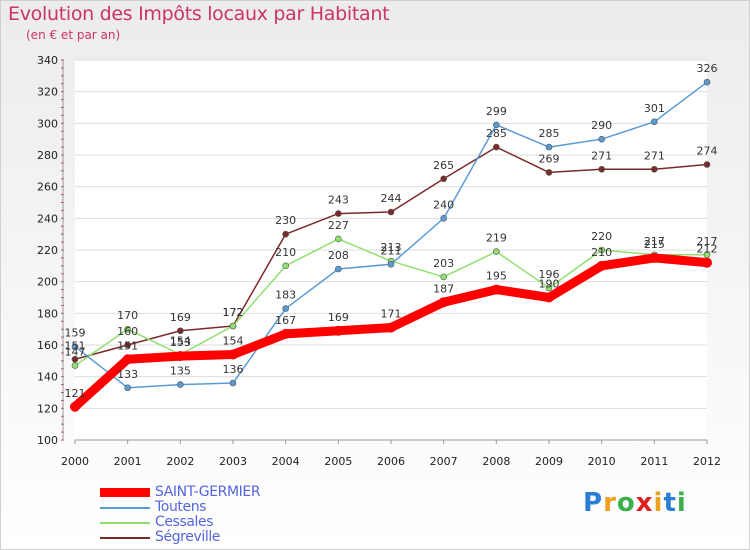 Image resolution: width=750 pixels, height=550 pixels. I want to click on data-label-saint-germier: 154, so click(233, 341).